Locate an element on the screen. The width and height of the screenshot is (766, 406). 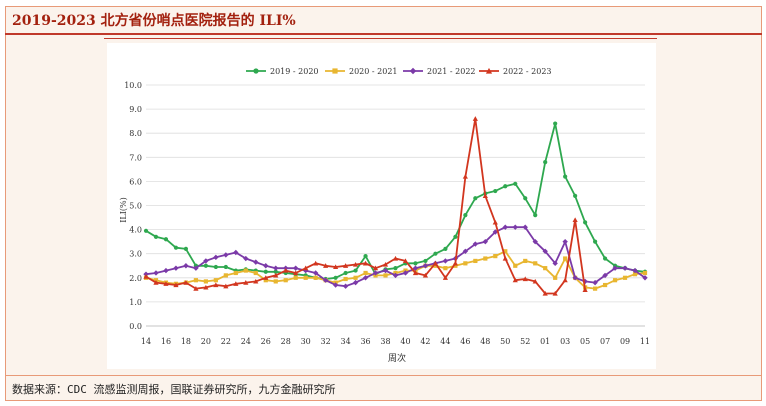
x-tick-label: 11 is located at coordinates (645, 341).